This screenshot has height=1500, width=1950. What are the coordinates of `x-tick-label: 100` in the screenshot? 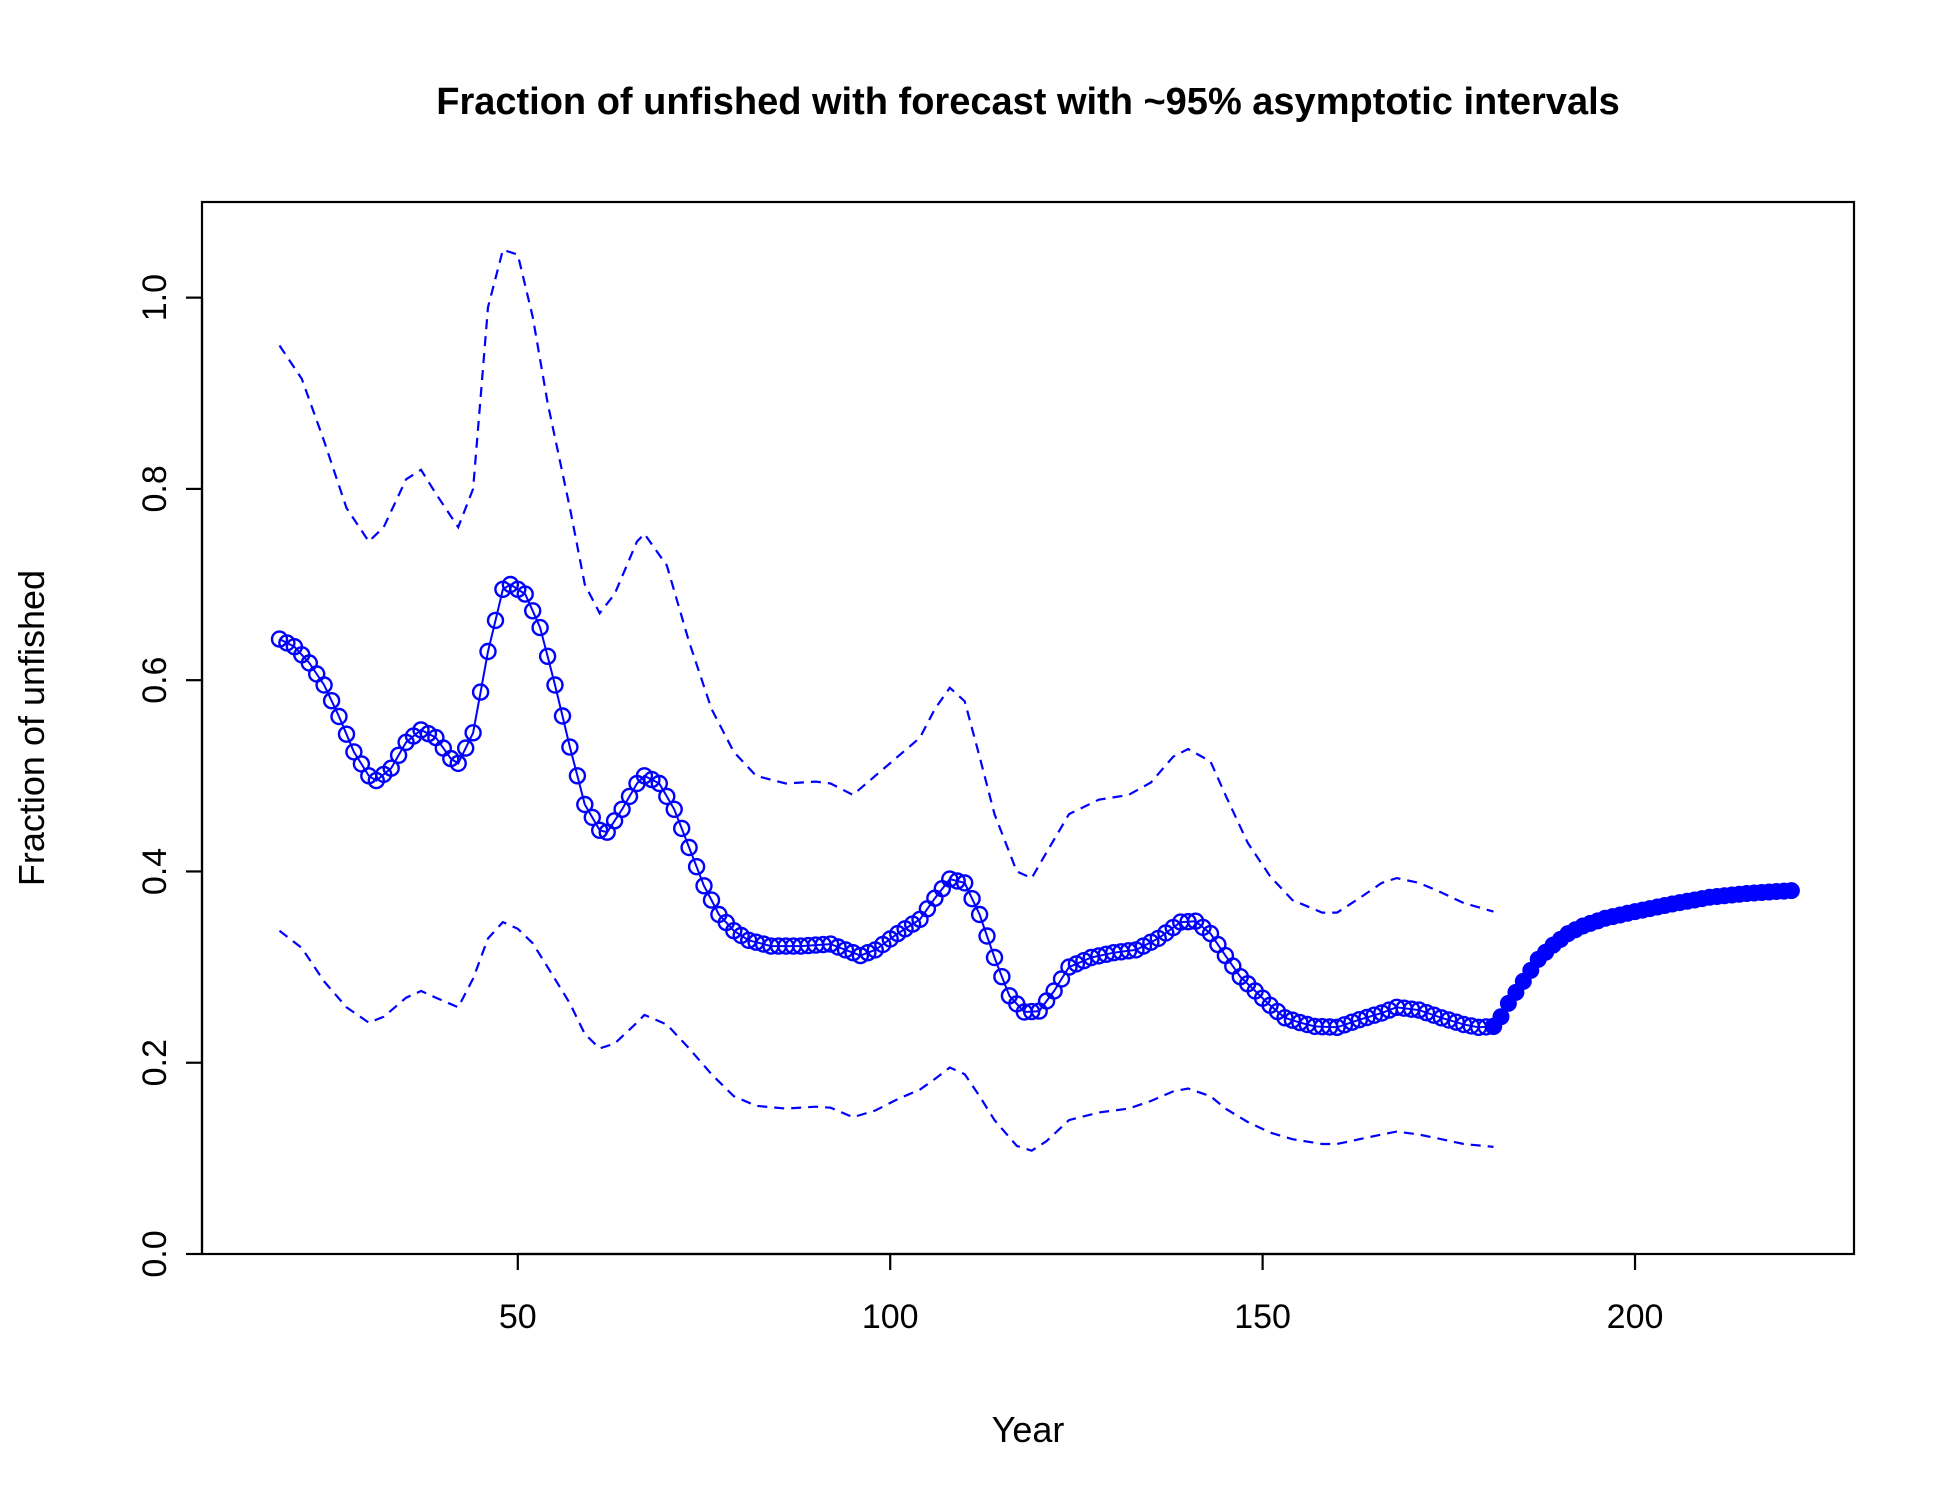 It's located at (890, 1317).